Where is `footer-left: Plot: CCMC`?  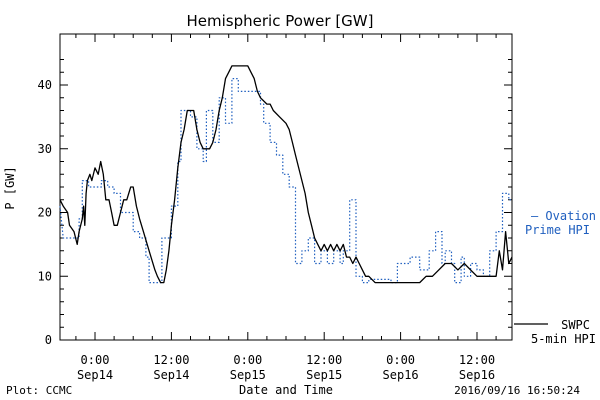
footer-left: Plot: CCMC is located at coordinates (39, 390).